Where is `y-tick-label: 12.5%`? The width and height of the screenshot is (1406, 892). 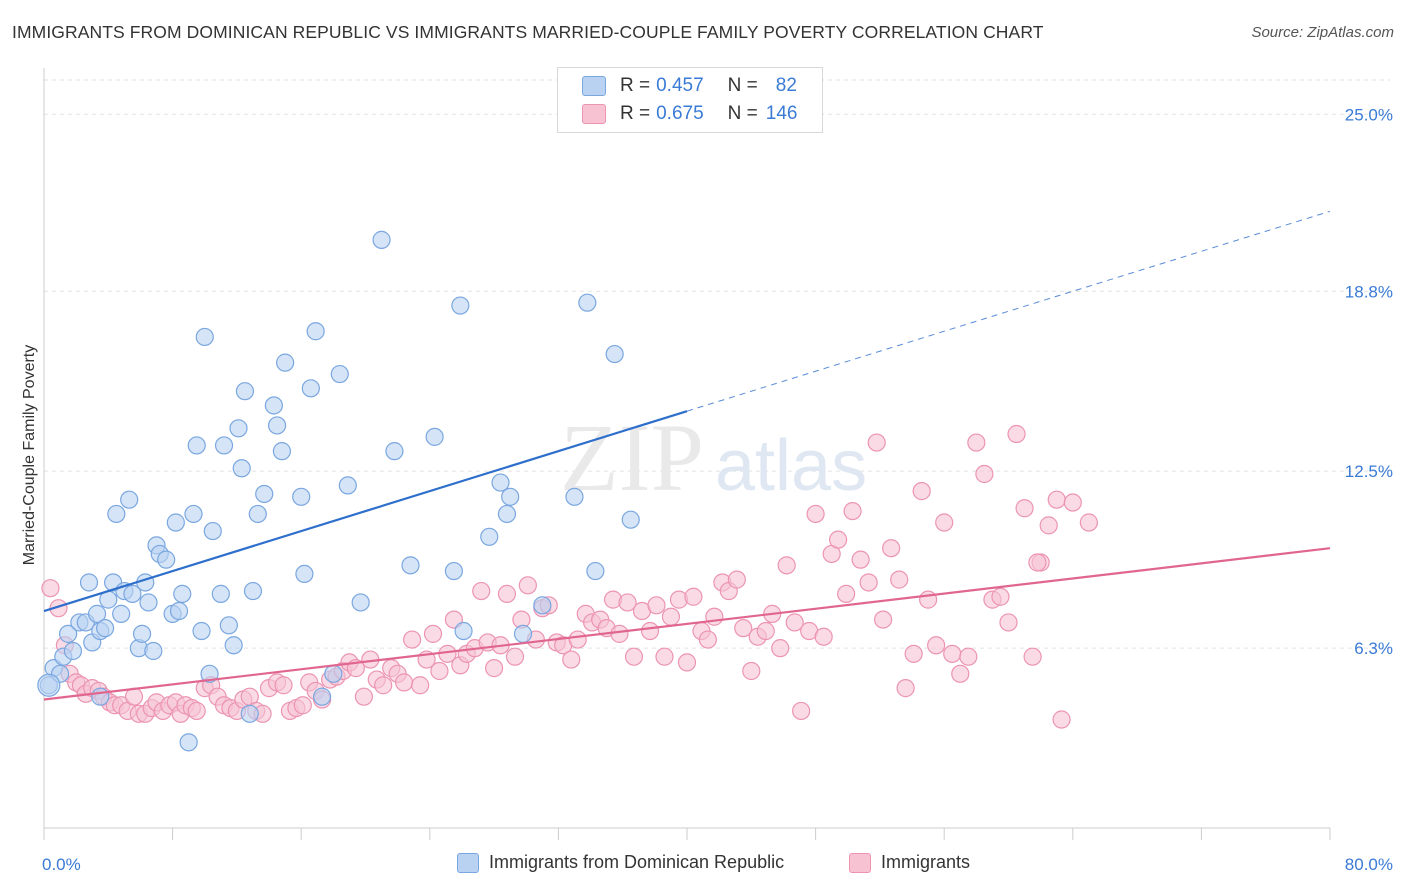
y-tick-label: 12.5% is located at coordinates (1369, 471).